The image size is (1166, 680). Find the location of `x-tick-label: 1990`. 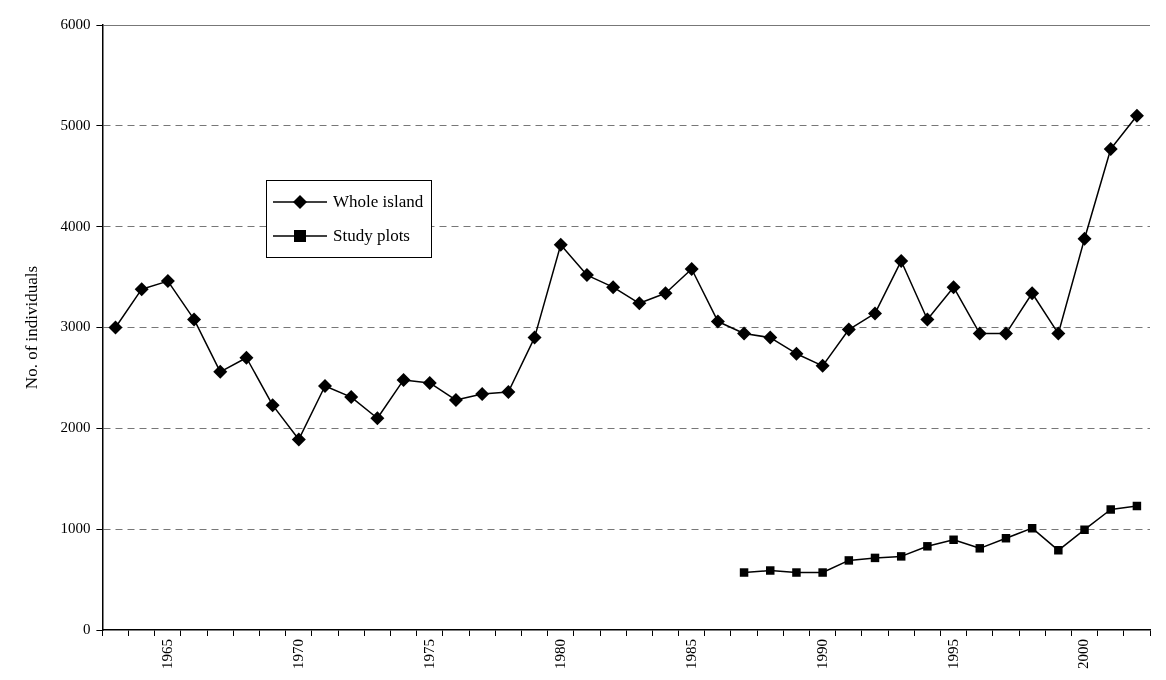

x-tick-label: 1990 is located at coordinates (821, 654).